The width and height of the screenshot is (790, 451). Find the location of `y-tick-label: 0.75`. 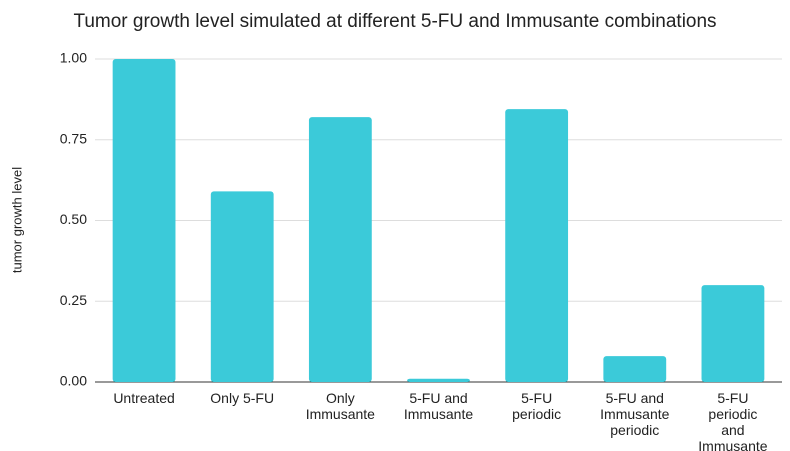

y-tick-label: 0.75 is located at coordinates (73, 138).